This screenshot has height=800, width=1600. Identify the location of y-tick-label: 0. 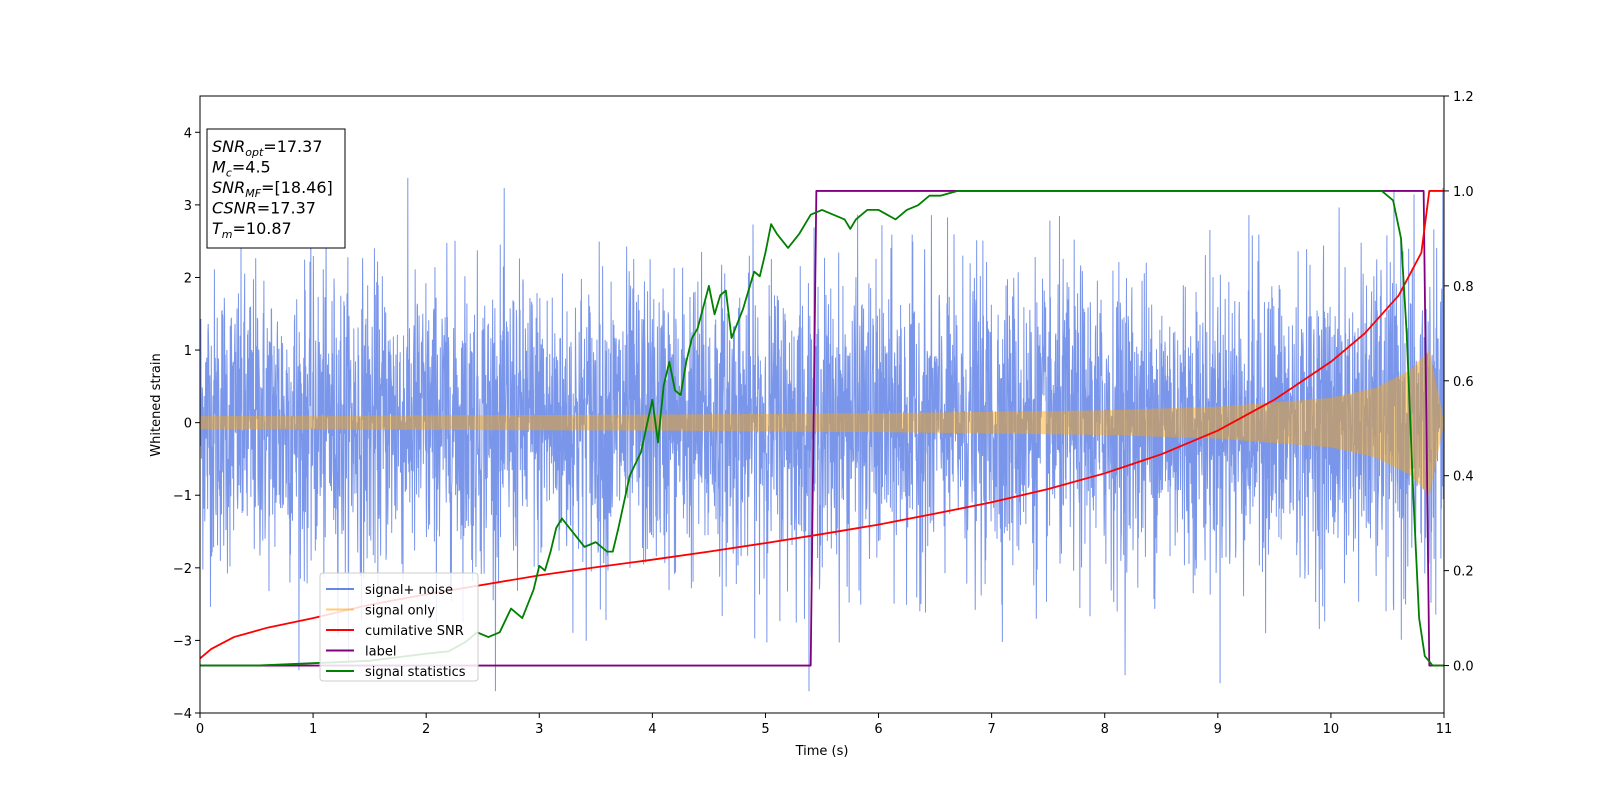
(188, 424).